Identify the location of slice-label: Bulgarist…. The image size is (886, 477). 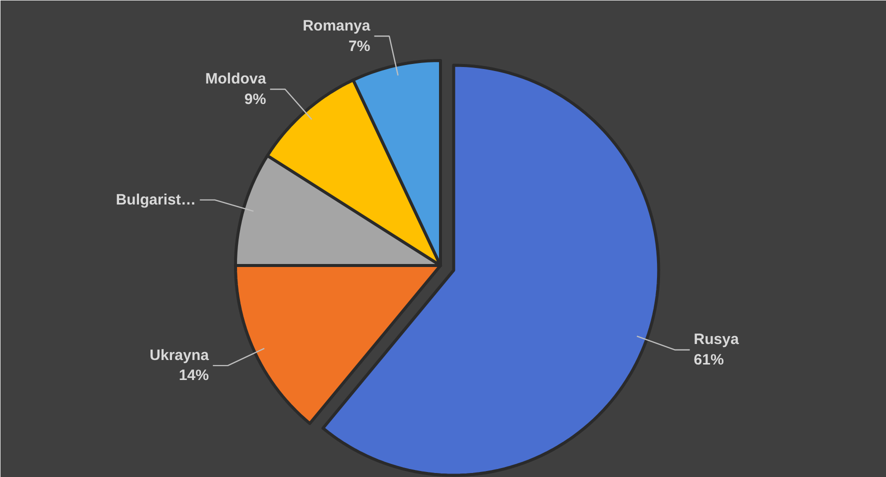
(156, 199).